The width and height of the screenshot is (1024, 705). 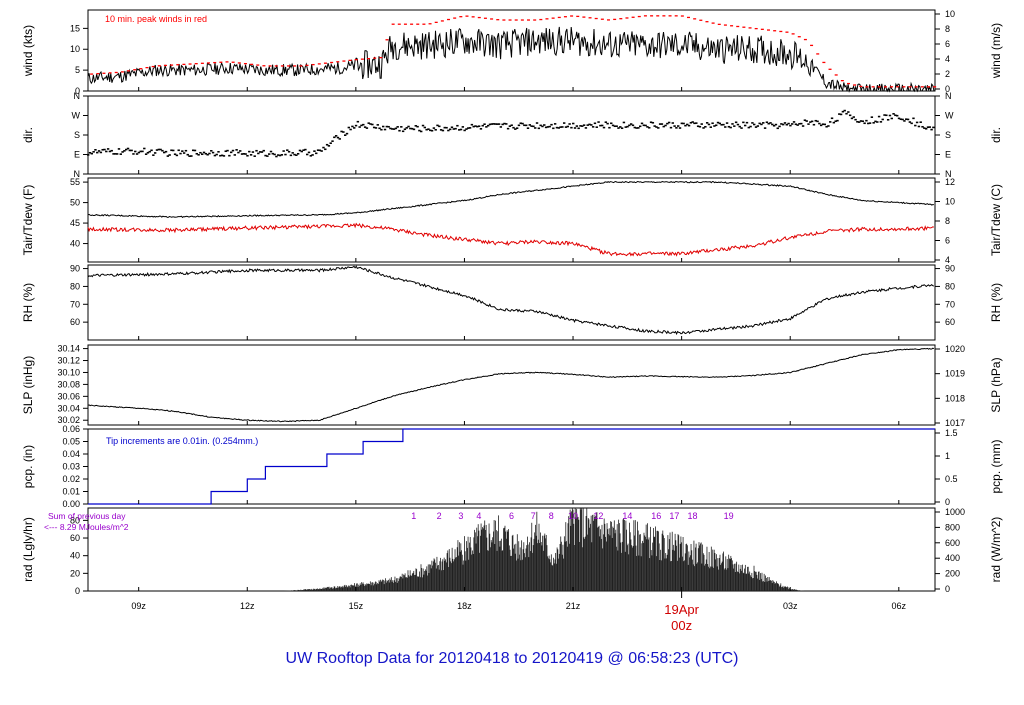 What do you see at coordinates (247, 606) in the screenshot?
I see `x-tick-label: 12z` at bounding box center [247, 606].